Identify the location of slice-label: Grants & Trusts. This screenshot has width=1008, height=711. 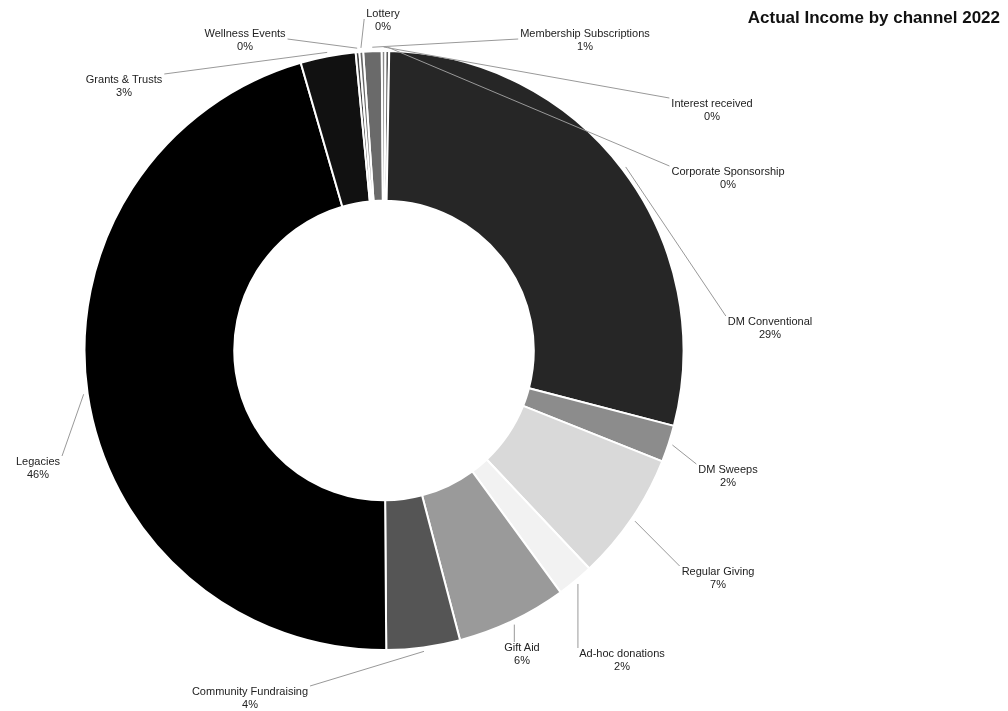
(124, 79).